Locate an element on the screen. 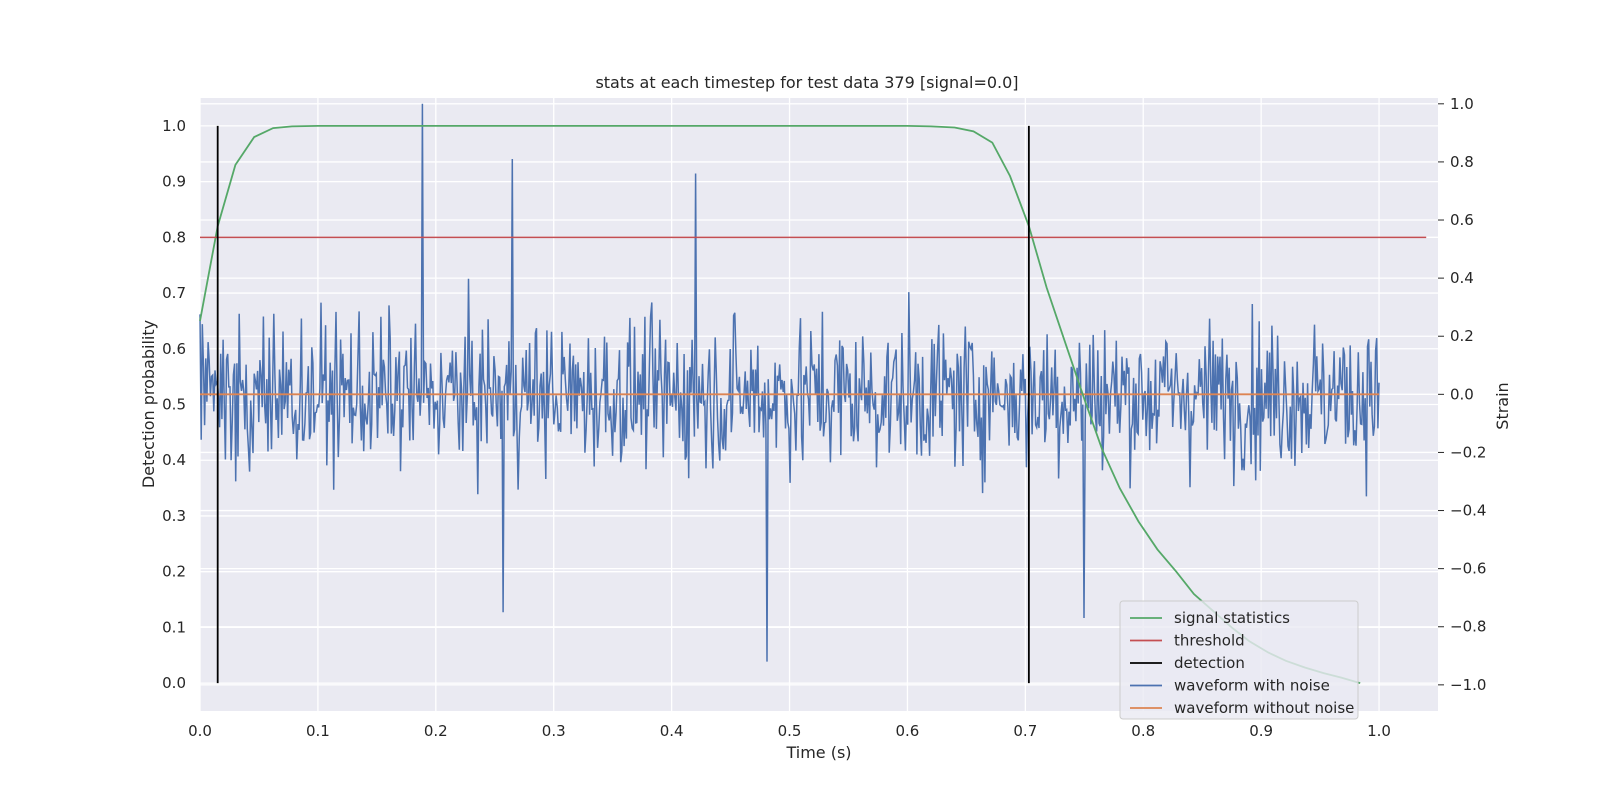 The height and width of the screenshot is (804, 1600). legend-frame is located at coordinates (1239, 660).